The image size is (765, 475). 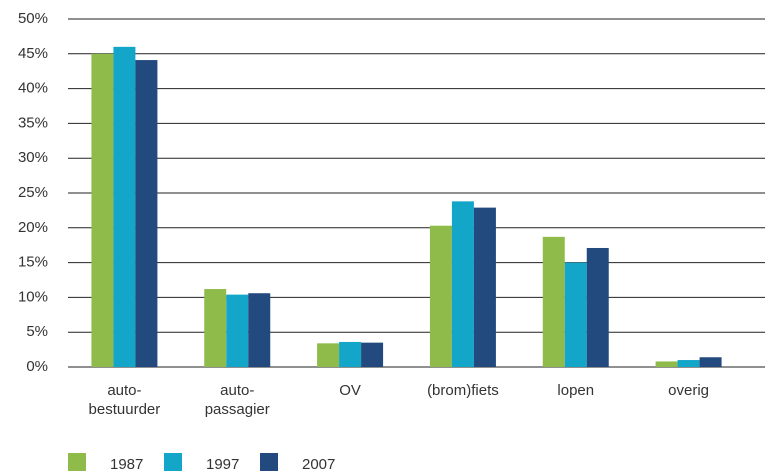 What do you see at coordinates (126, 464) in the screenshot?
I see `legend-label: 1987` at bounding box center [126, 464].